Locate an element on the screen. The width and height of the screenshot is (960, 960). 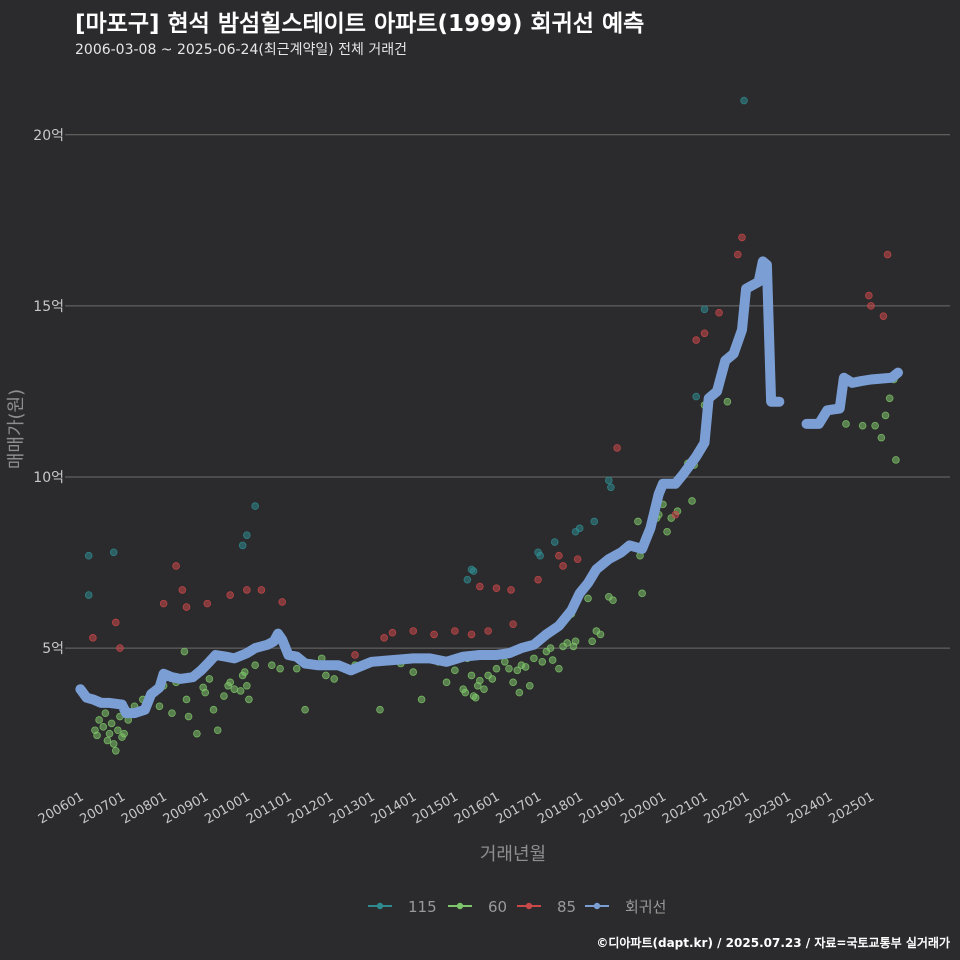
y-tick-label: 10억 is located at coordinates (48, 478).